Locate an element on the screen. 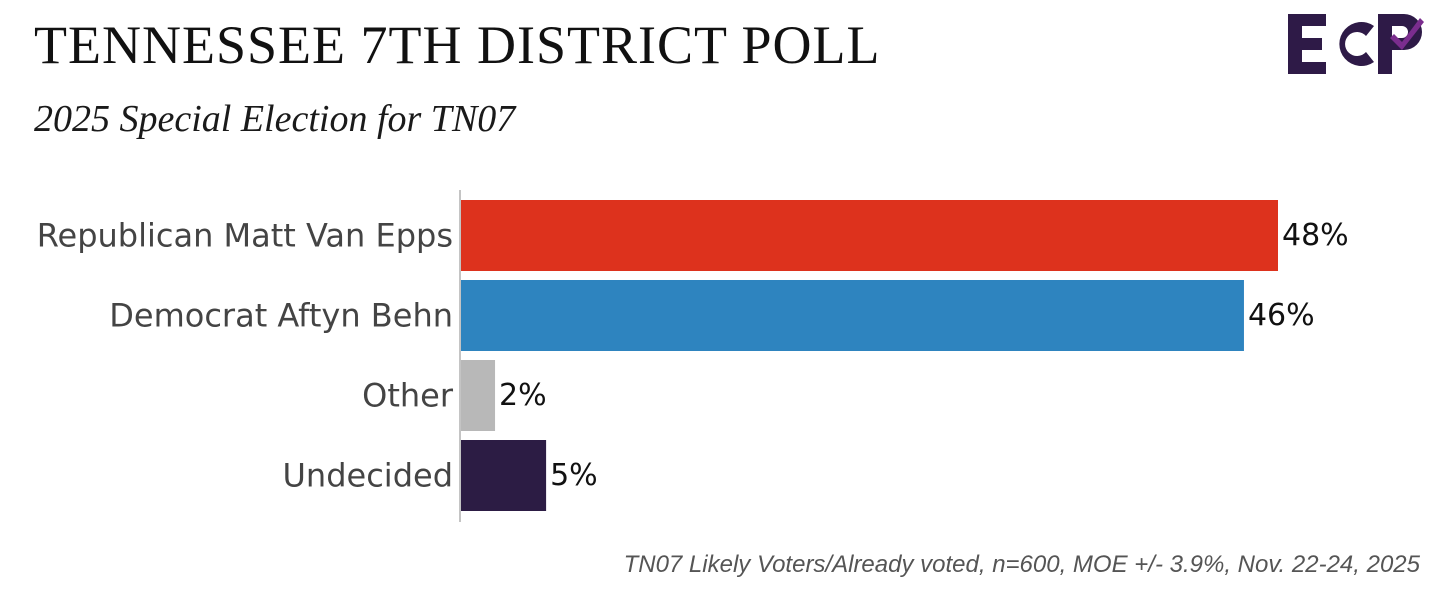 The height and width of the screenshot is (605, 1456). logo-check-accent is located at coordinates (1407, 34).